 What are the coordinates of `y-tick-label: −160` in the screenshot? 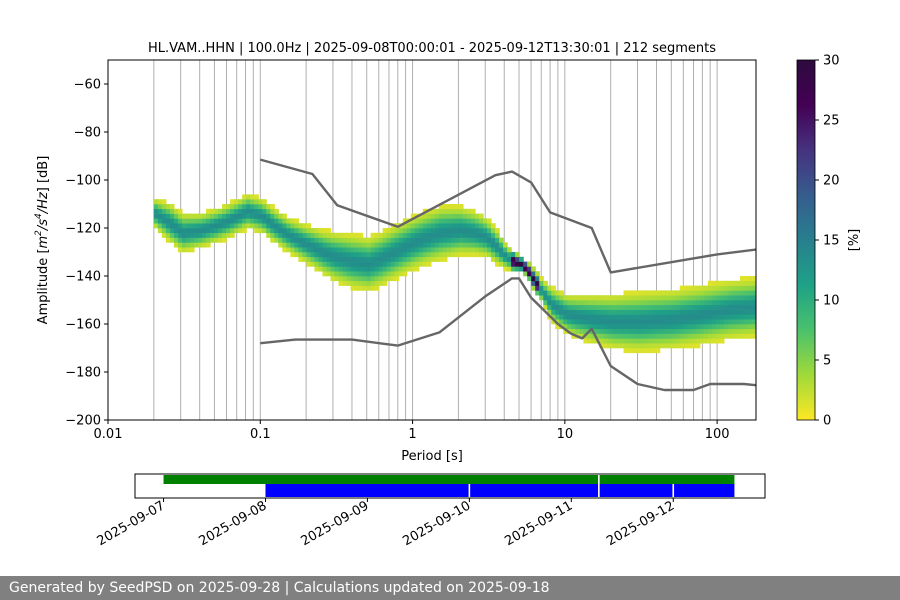 It's located at (83, 325).